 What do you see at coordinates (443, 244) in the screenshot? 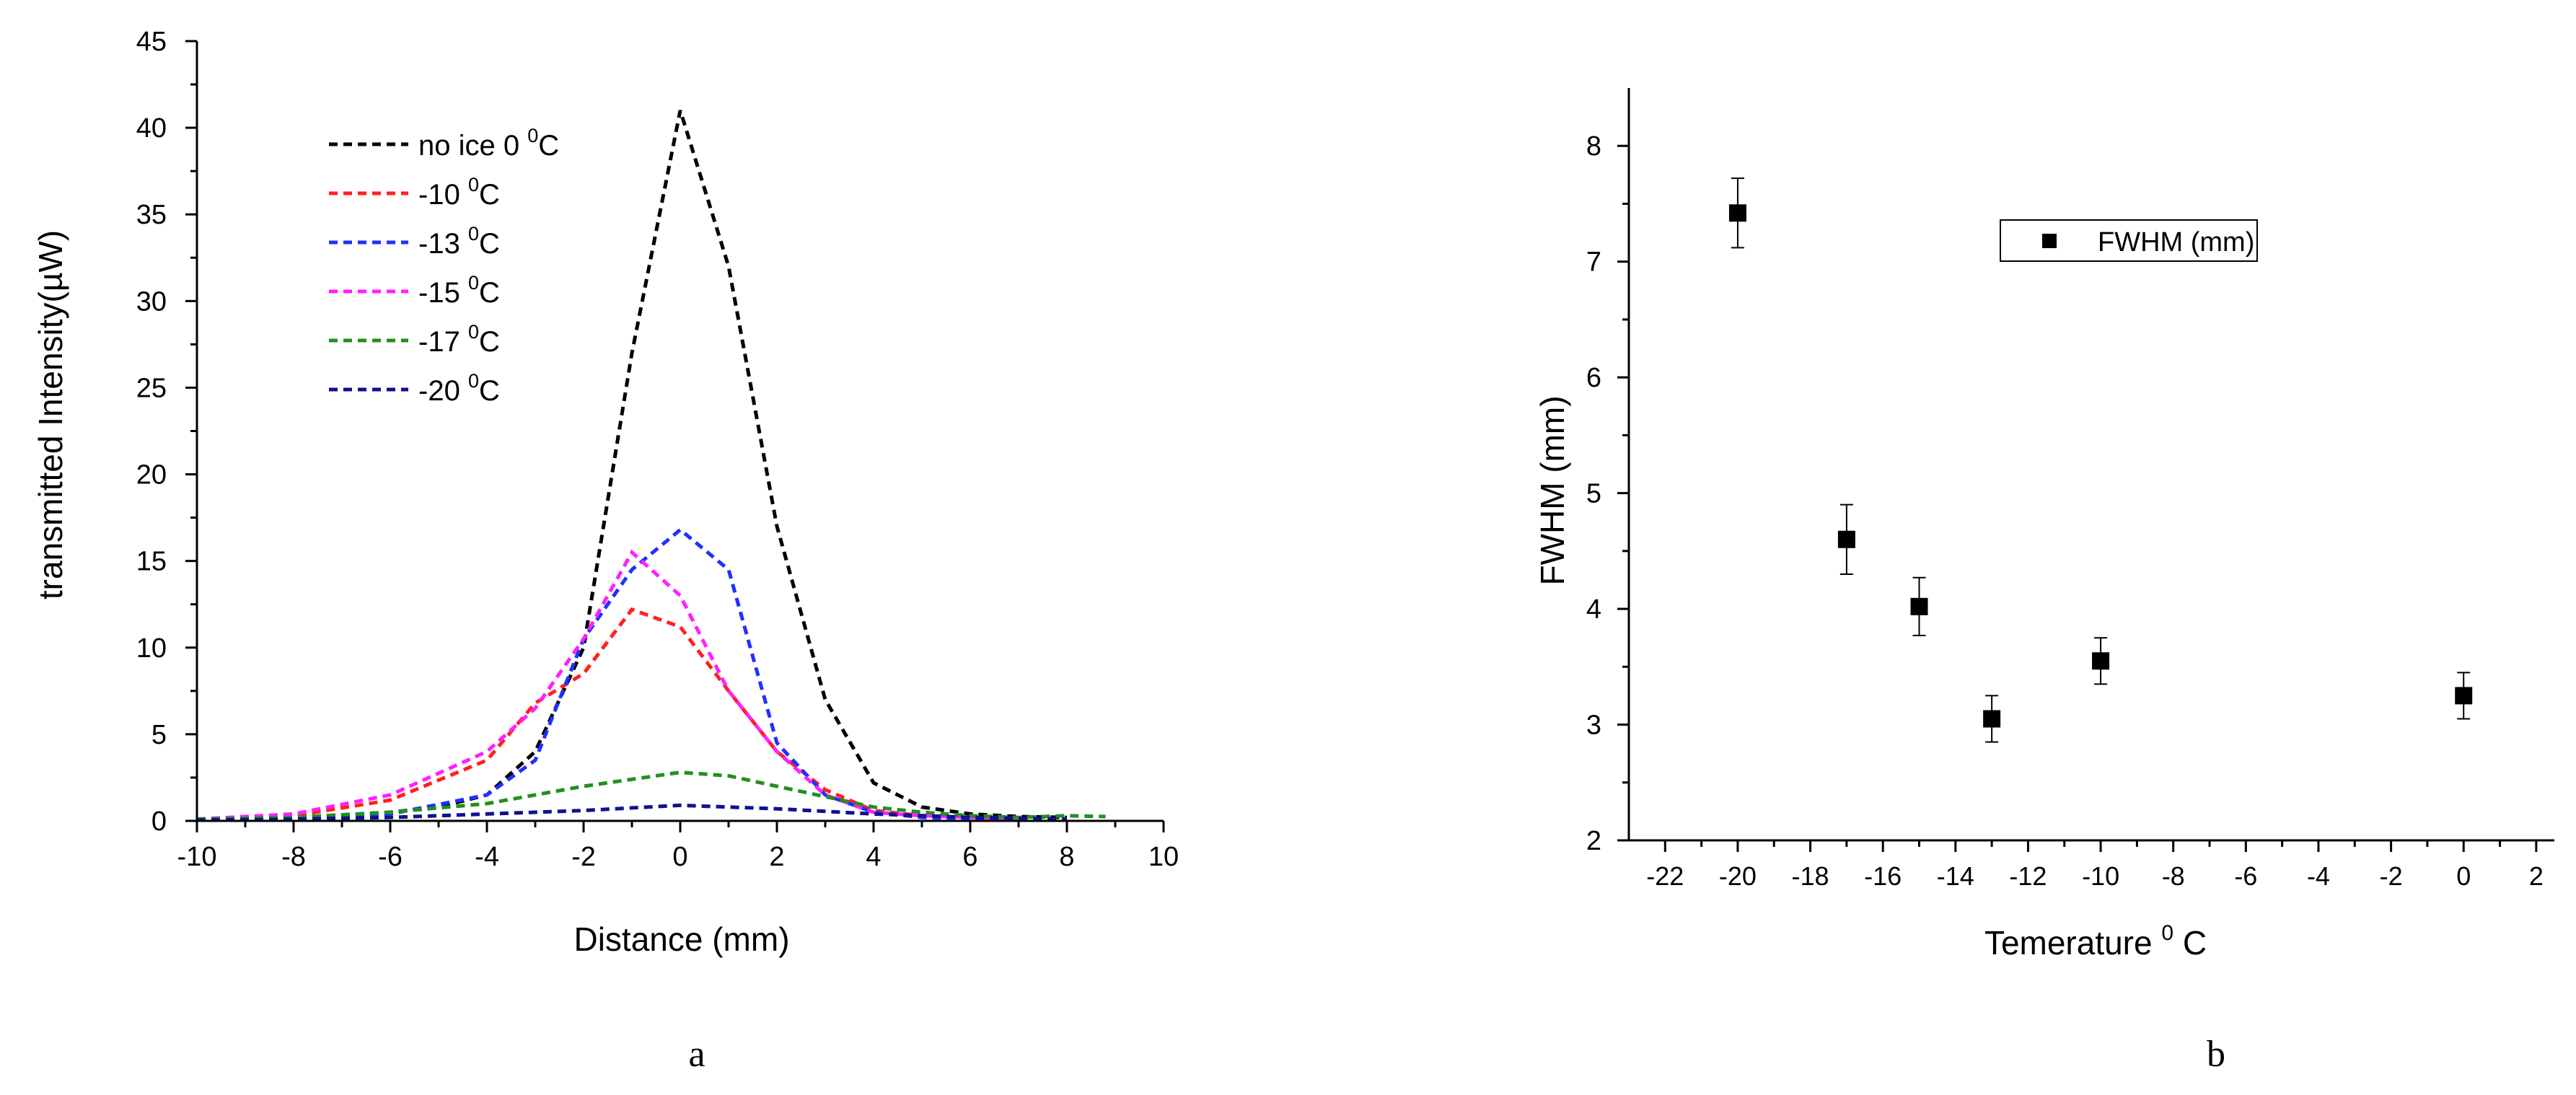
I see `panel-a-legend-label-main: -13` at bounding box center [443, 244].